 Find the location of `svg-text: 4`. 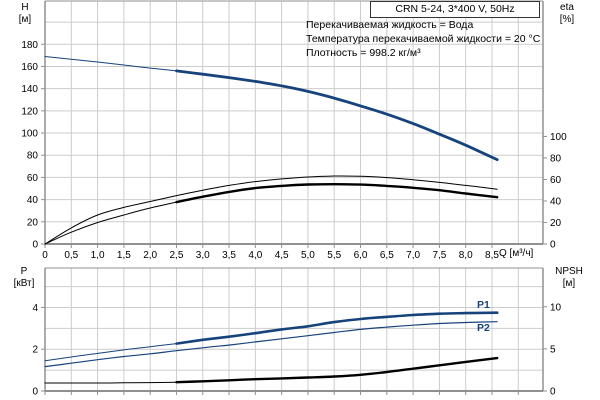

svg-text: 4 is located at coordinates (35, 308).